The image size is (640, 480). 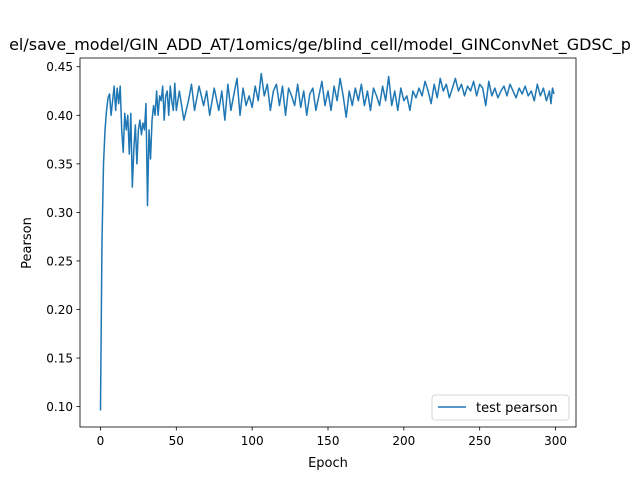 What do you see at coordinates (555, 441) in the screenshot?
I see `x-tick-label: 300` at bounding box center [555, 441].